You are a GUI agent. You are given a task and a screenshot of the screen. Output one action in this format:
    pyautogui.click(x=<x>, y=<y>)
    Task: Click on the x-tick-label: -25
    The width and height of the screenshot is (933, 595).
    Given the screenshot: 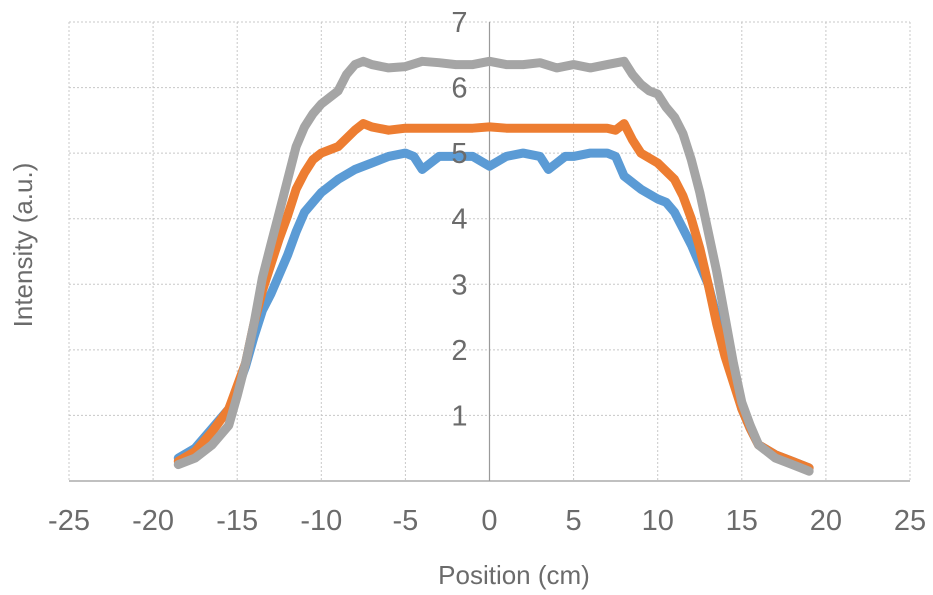 What is the action you would take?
    pyautogui.click(x=69, y=521)
    